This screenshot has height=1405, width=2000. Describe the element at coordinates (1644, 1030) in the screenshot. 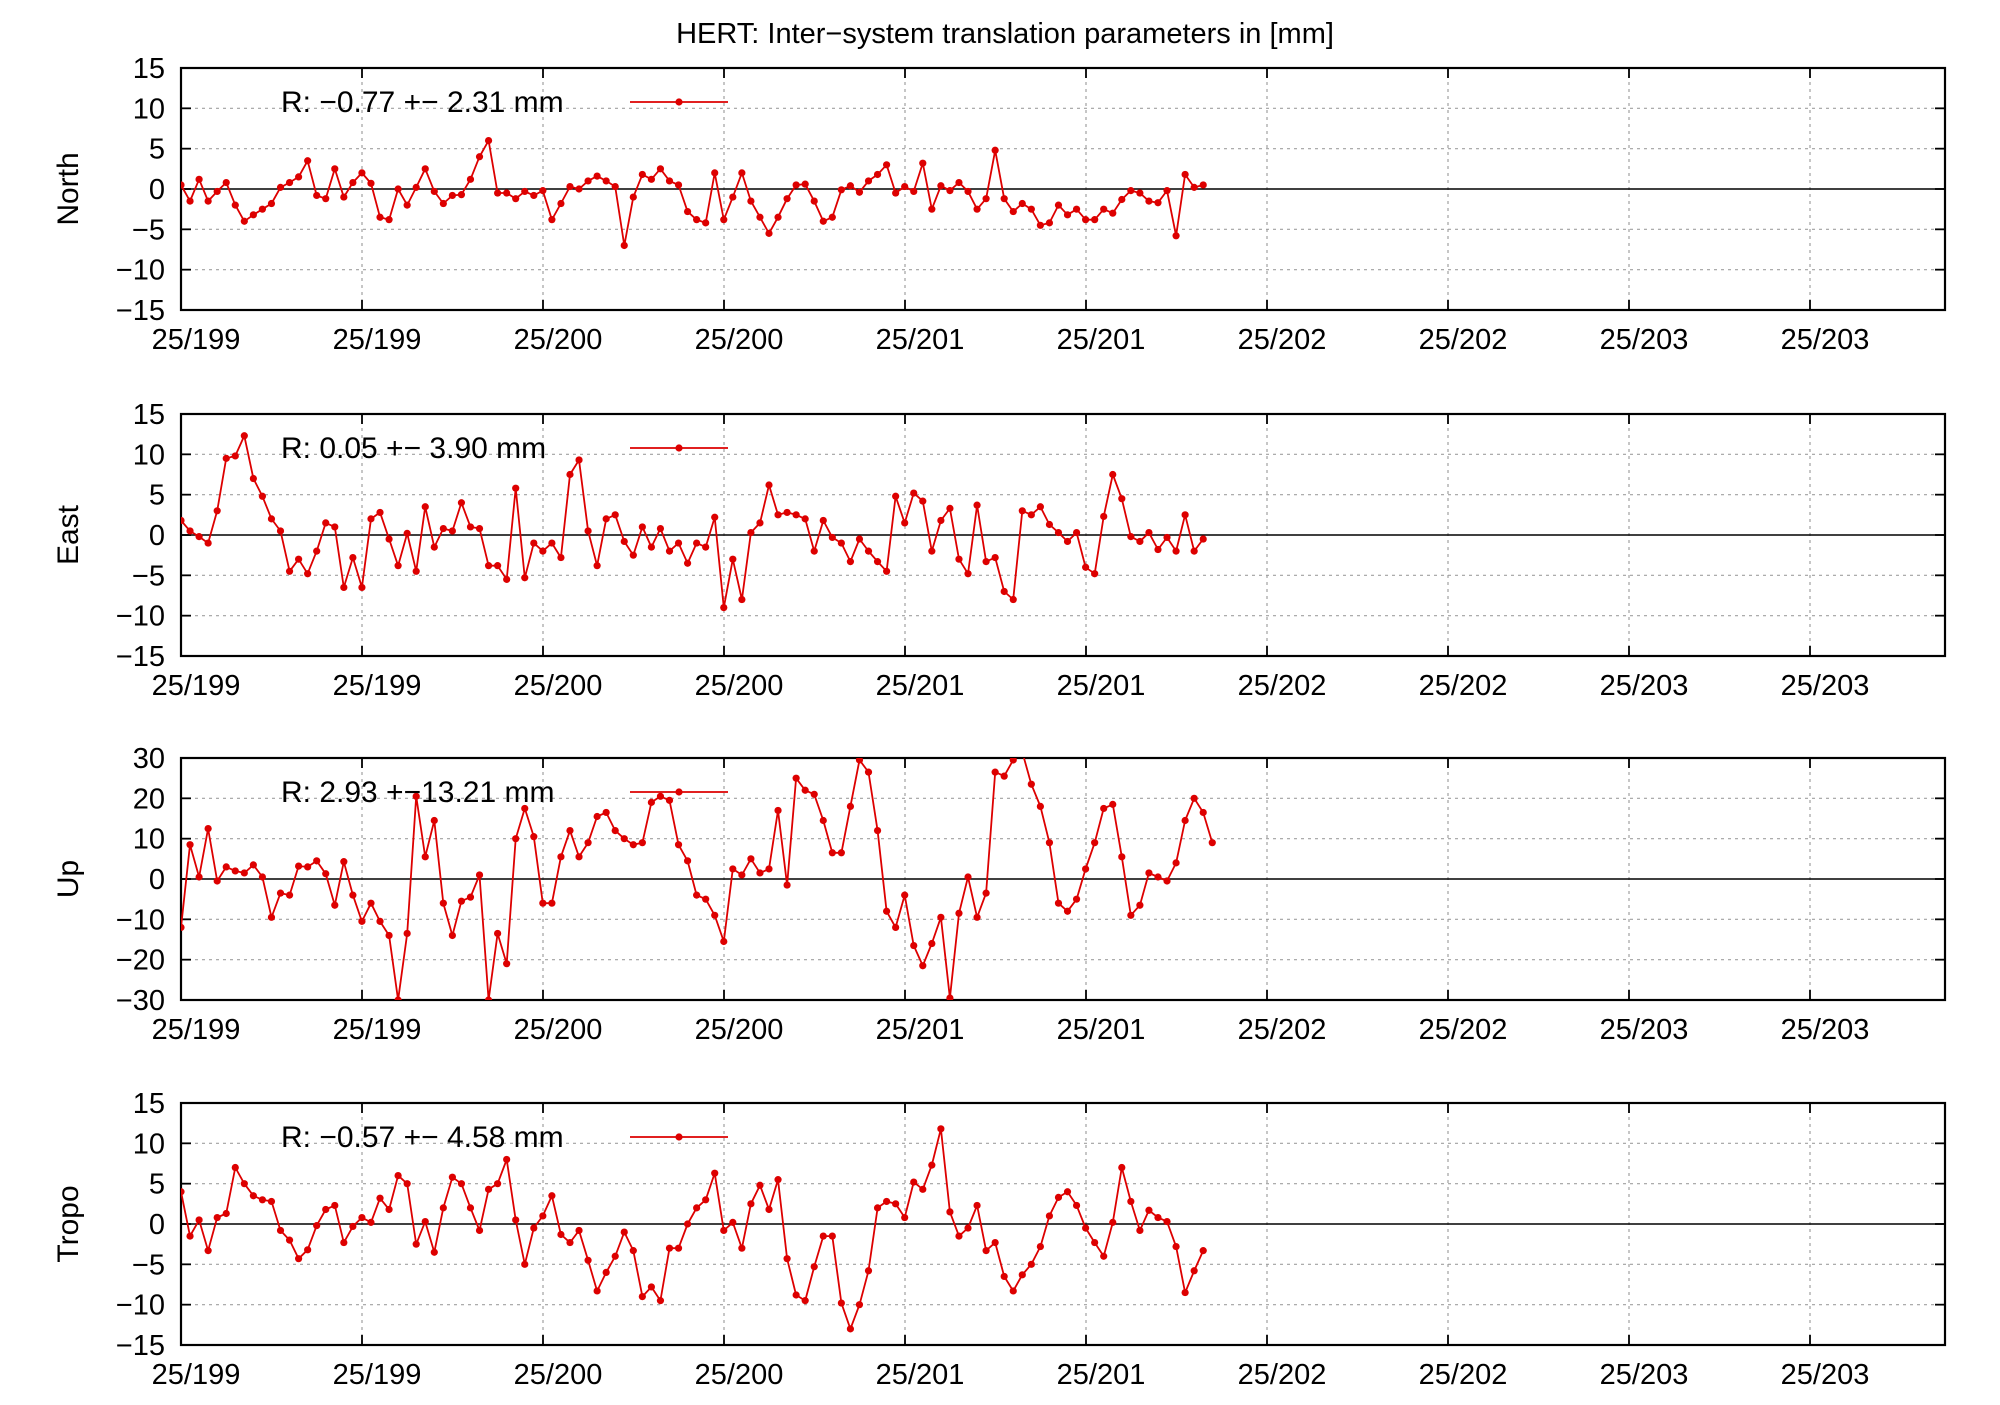

I see `x-tick-label: 25/203` at that location.